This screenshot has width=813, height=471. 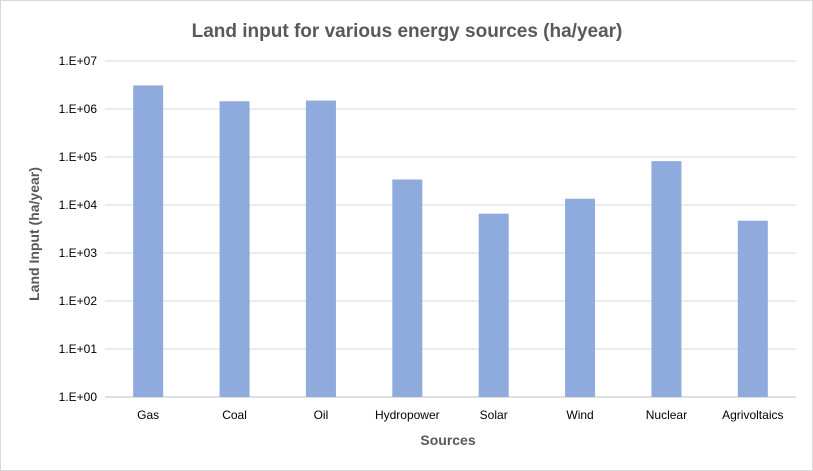 What do you see at coordinates (666, 415) in the screenshot?
I see `x-tick-label: Nuclear` at bounding box center [666, 415].